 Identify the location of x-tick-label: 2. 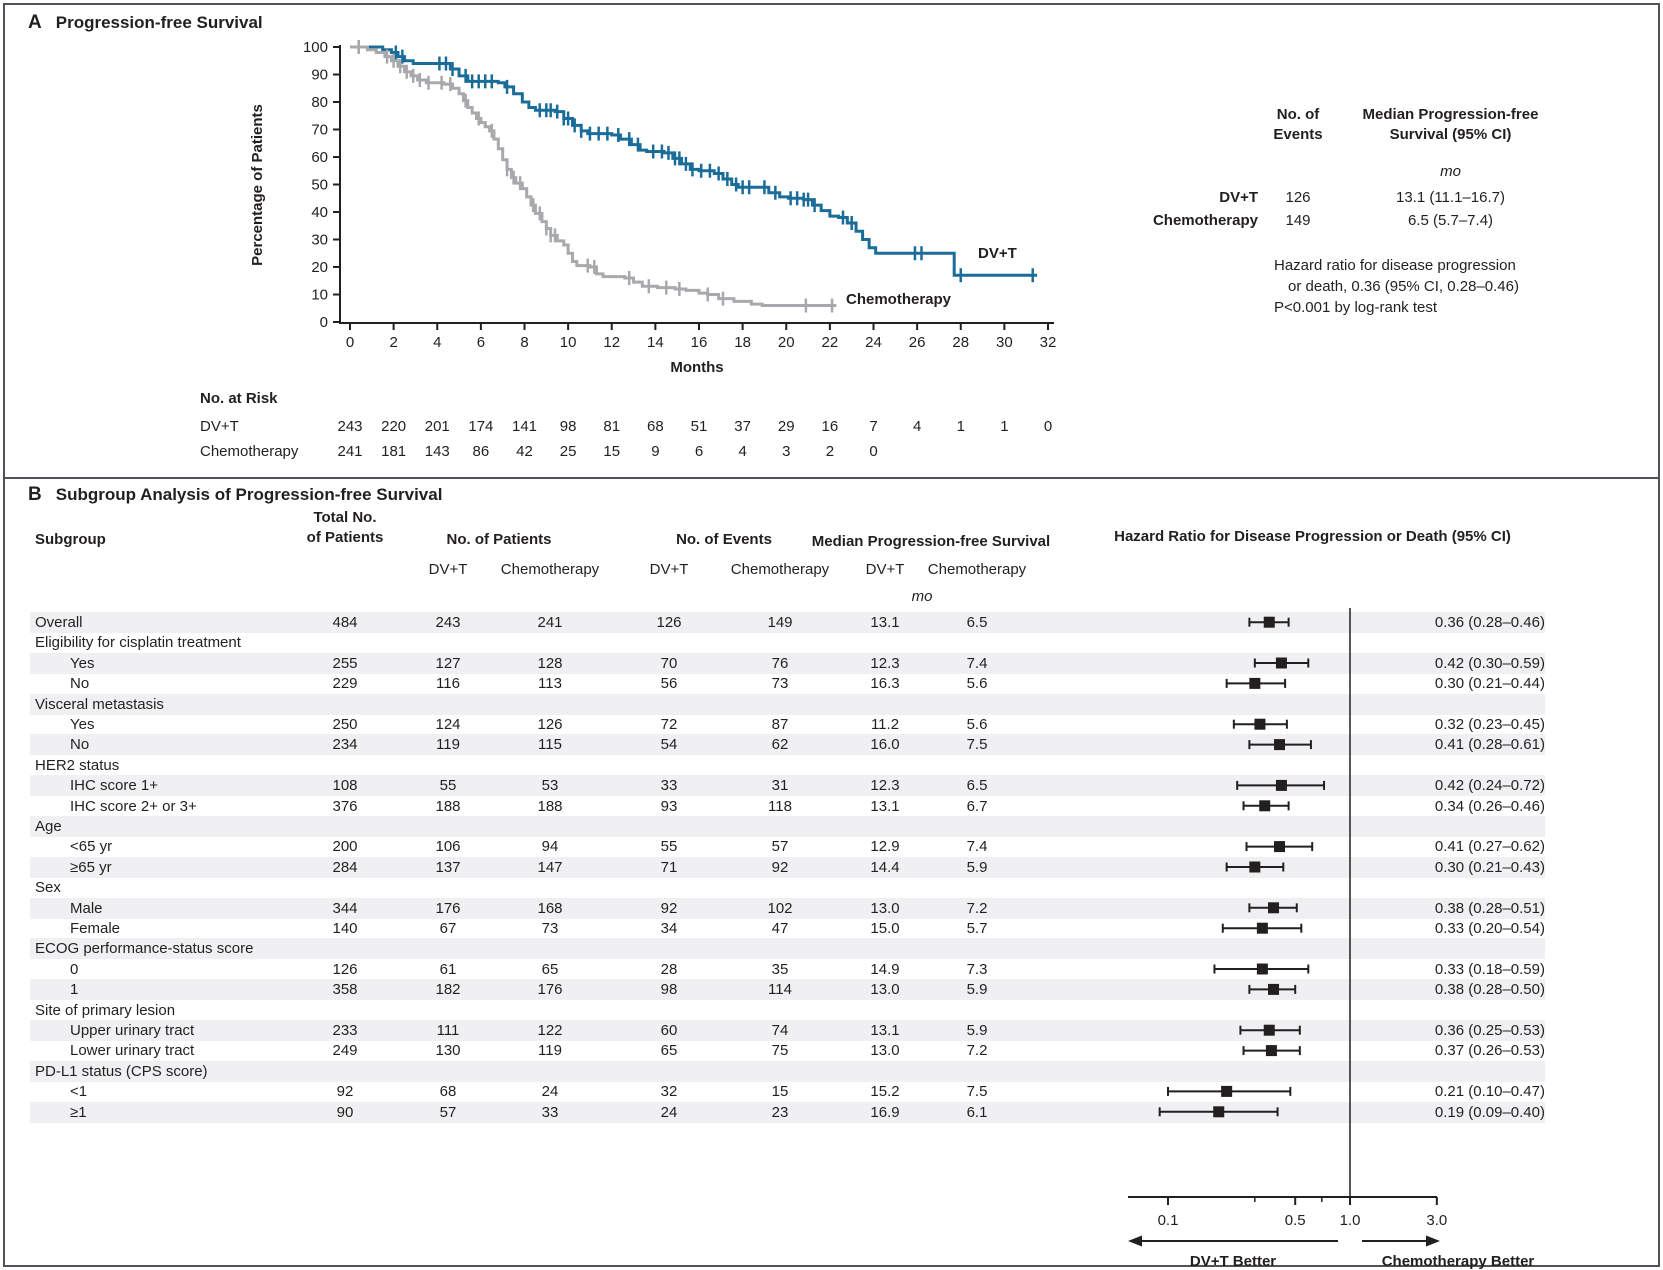
(393, 342).